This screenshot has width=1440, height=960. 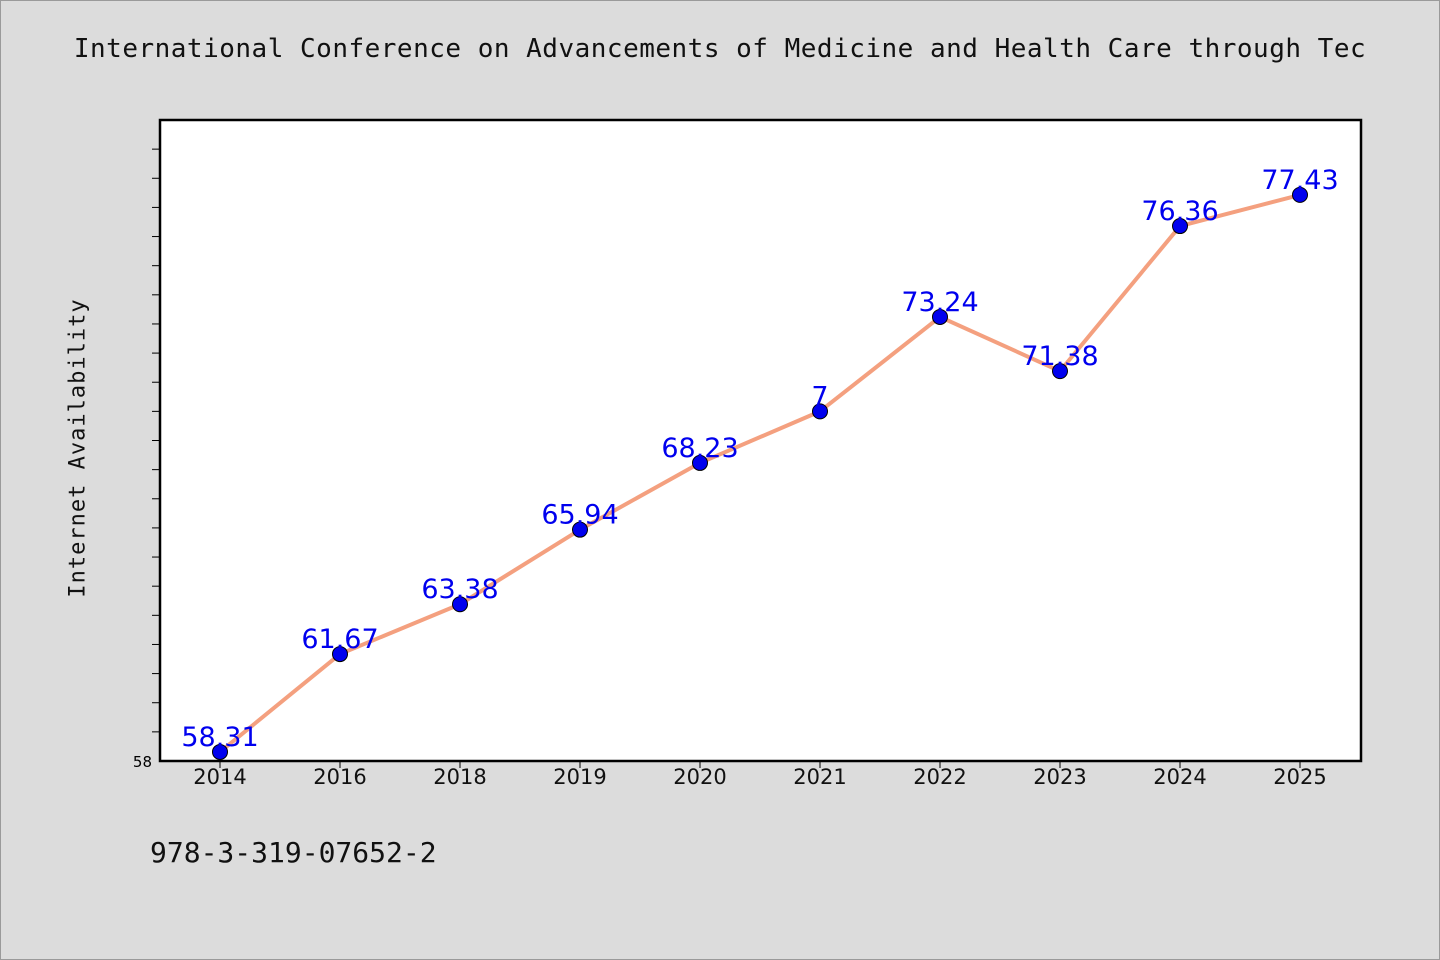 What do you see at coordinates (339, 639) in the screenshot?
I see `data-label: 61.67` at bounding box center [339, 639].